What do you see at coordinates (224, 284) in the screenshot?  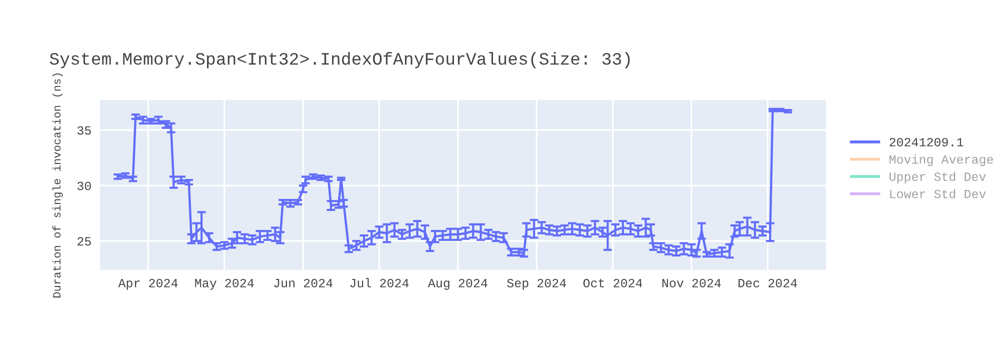 I see `x-tick-label: May 2024` at bounding box center [224, 284].